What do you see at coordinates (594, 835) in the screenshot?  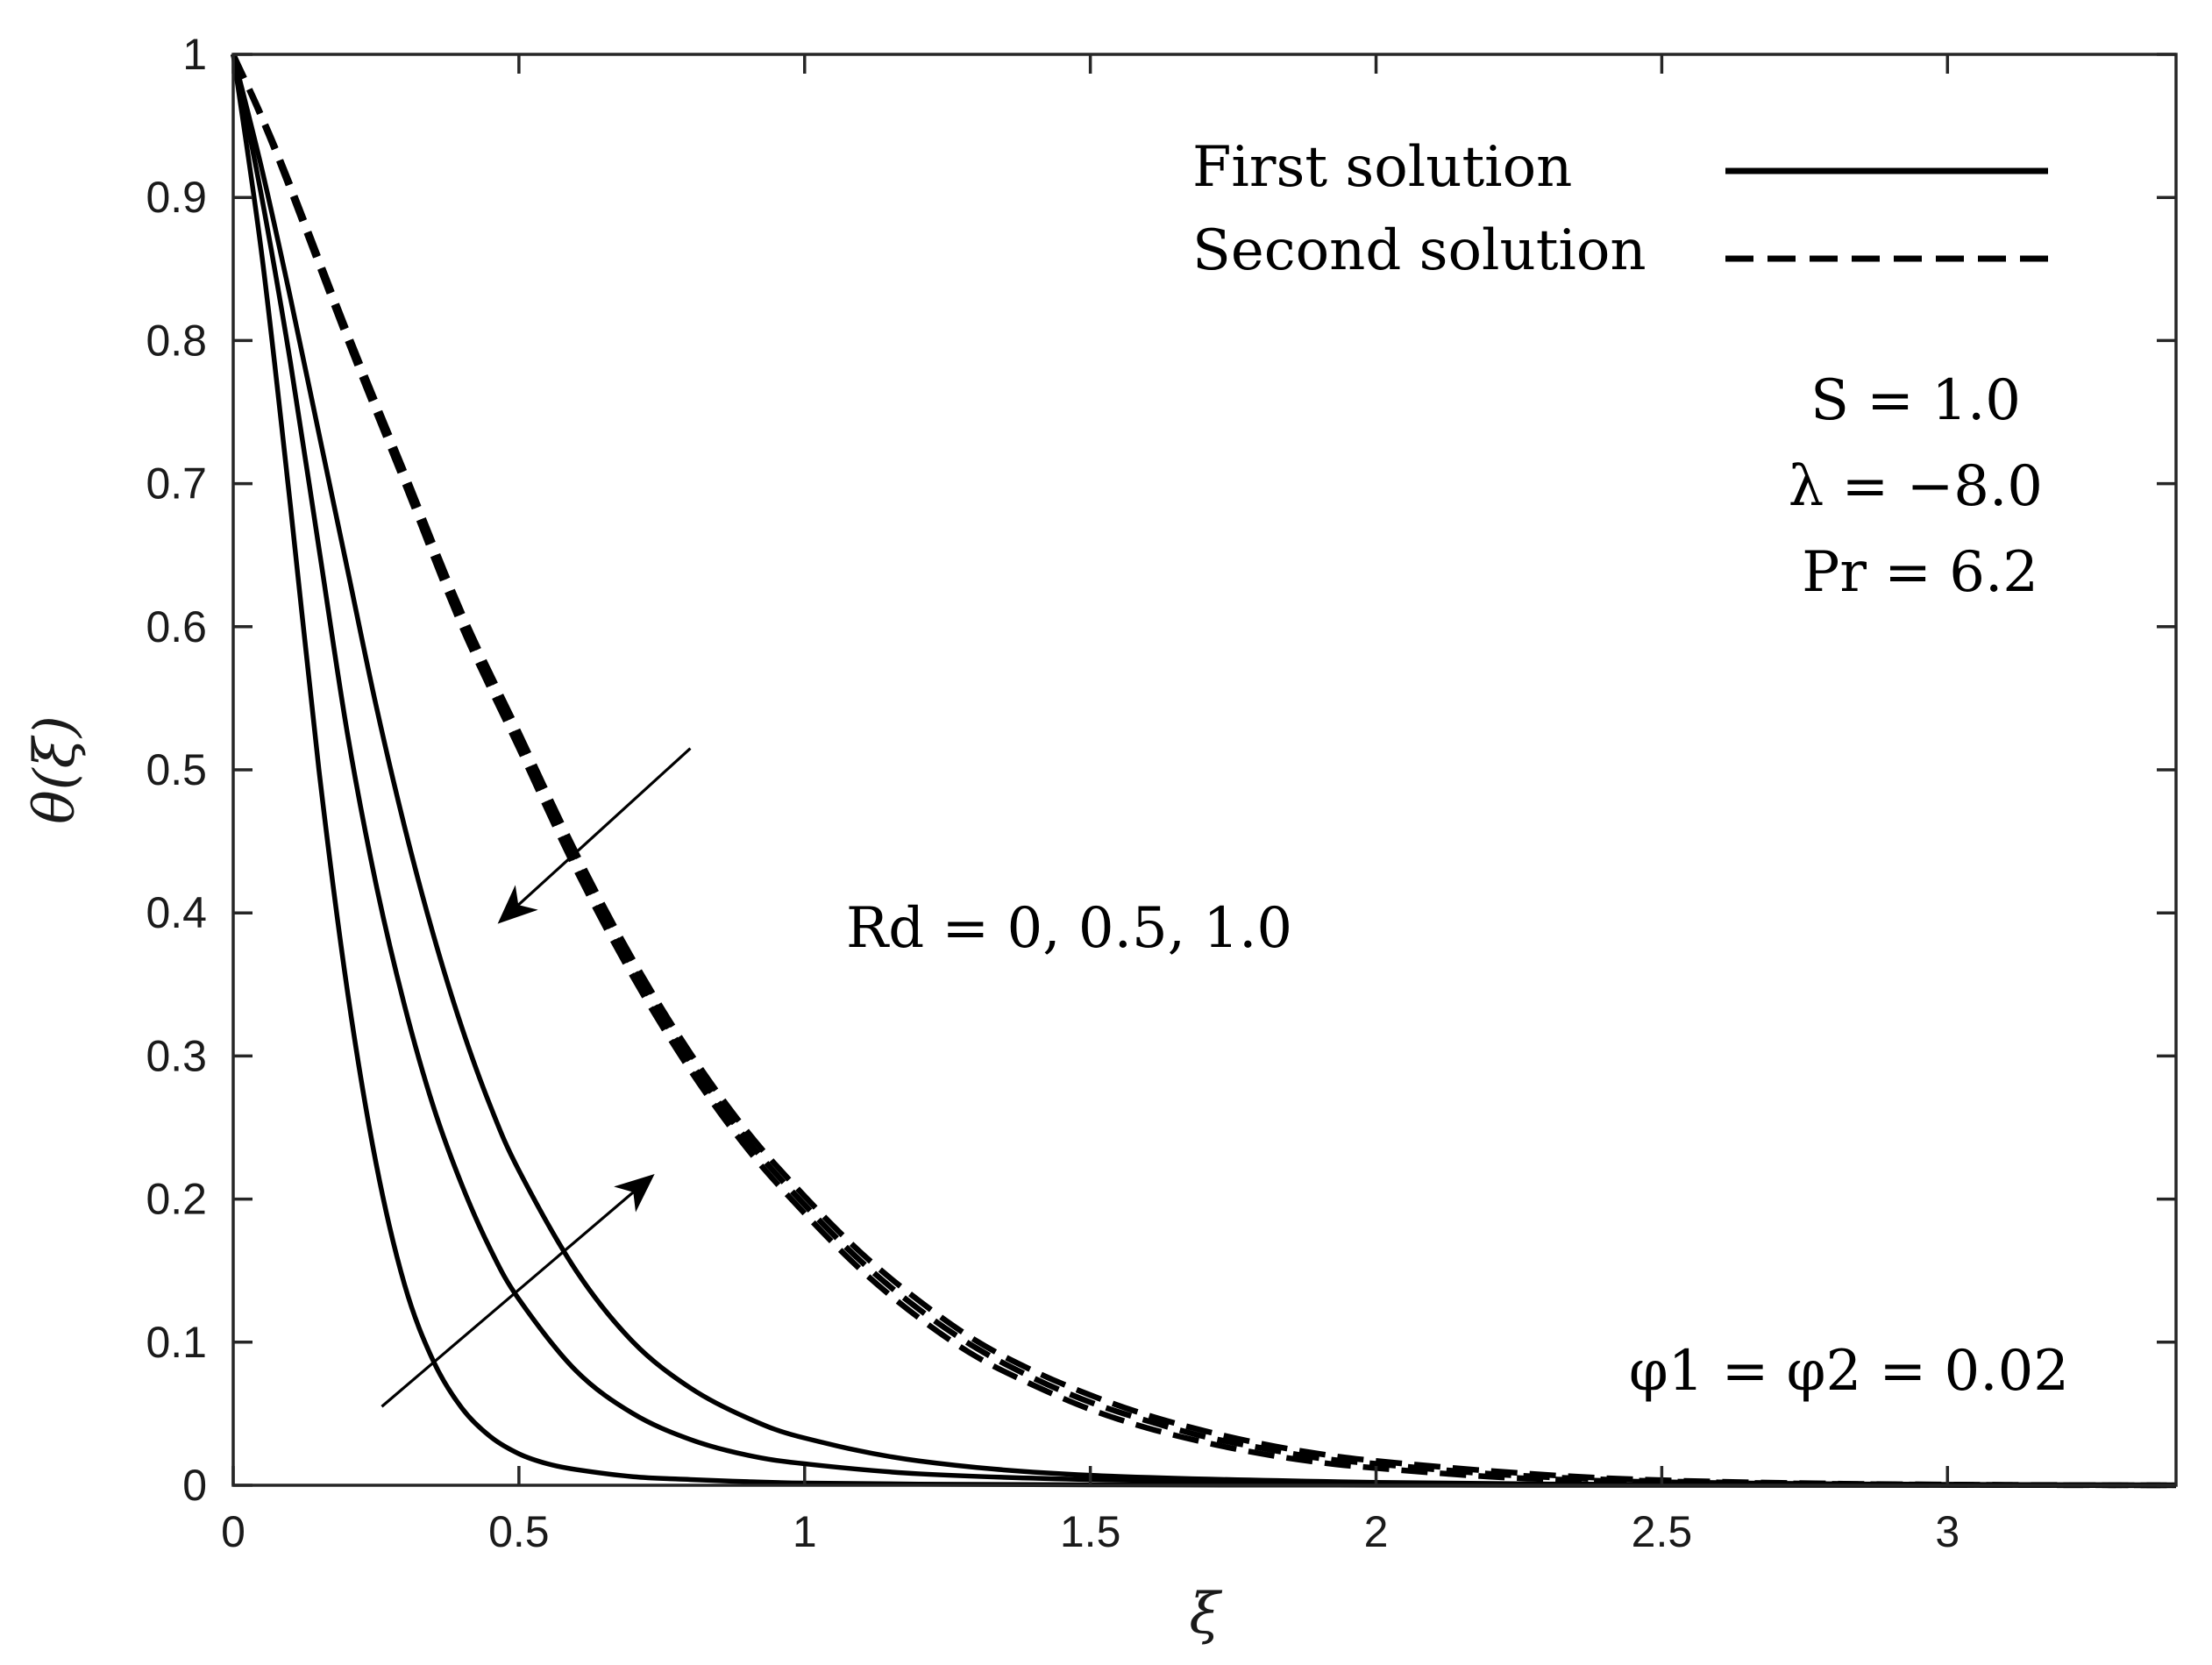 I see `arrow-second-solution` at bounding box center [594, 835].